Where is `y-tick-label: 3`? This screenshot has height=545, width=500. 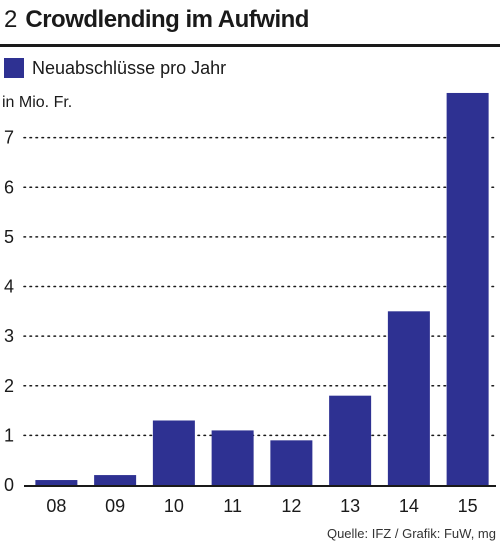
y-tick-label: 3 is located at coordinates (9, 336).